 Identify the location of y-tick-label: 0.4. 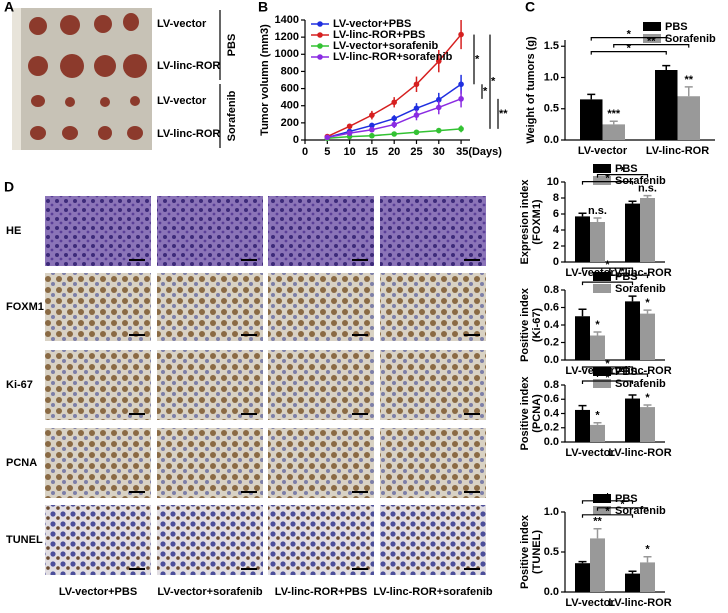
(552, 413).